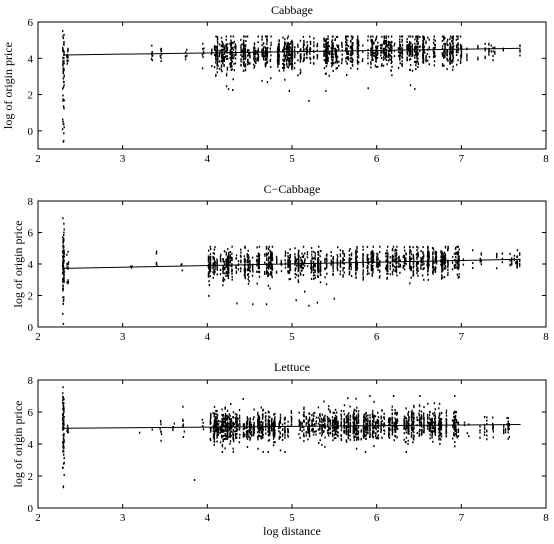 This screenshot has width=554, height=544. Describe the element at coordinates (292, 189) in the screenshot. I see `chart-title: C−Cabbage` at that location.